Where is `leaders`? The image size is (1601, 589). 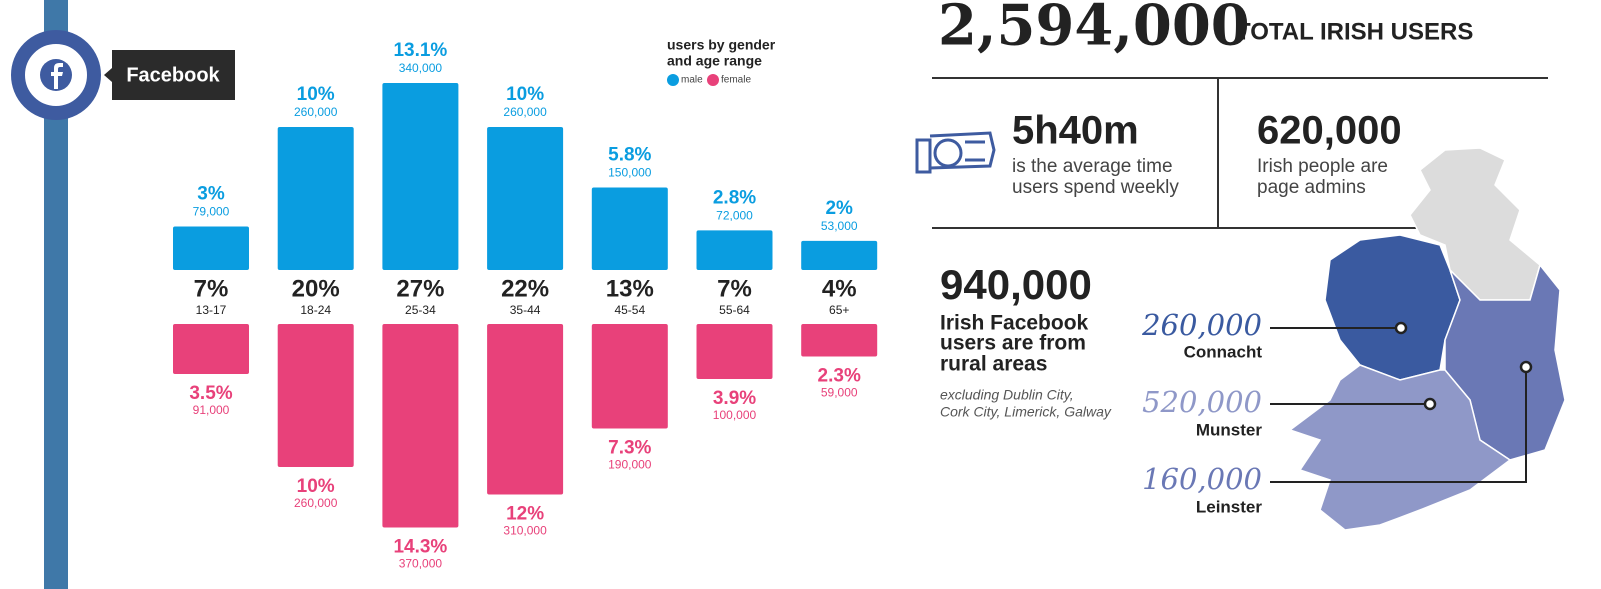 leaders is located at coordinates (1398, 405).